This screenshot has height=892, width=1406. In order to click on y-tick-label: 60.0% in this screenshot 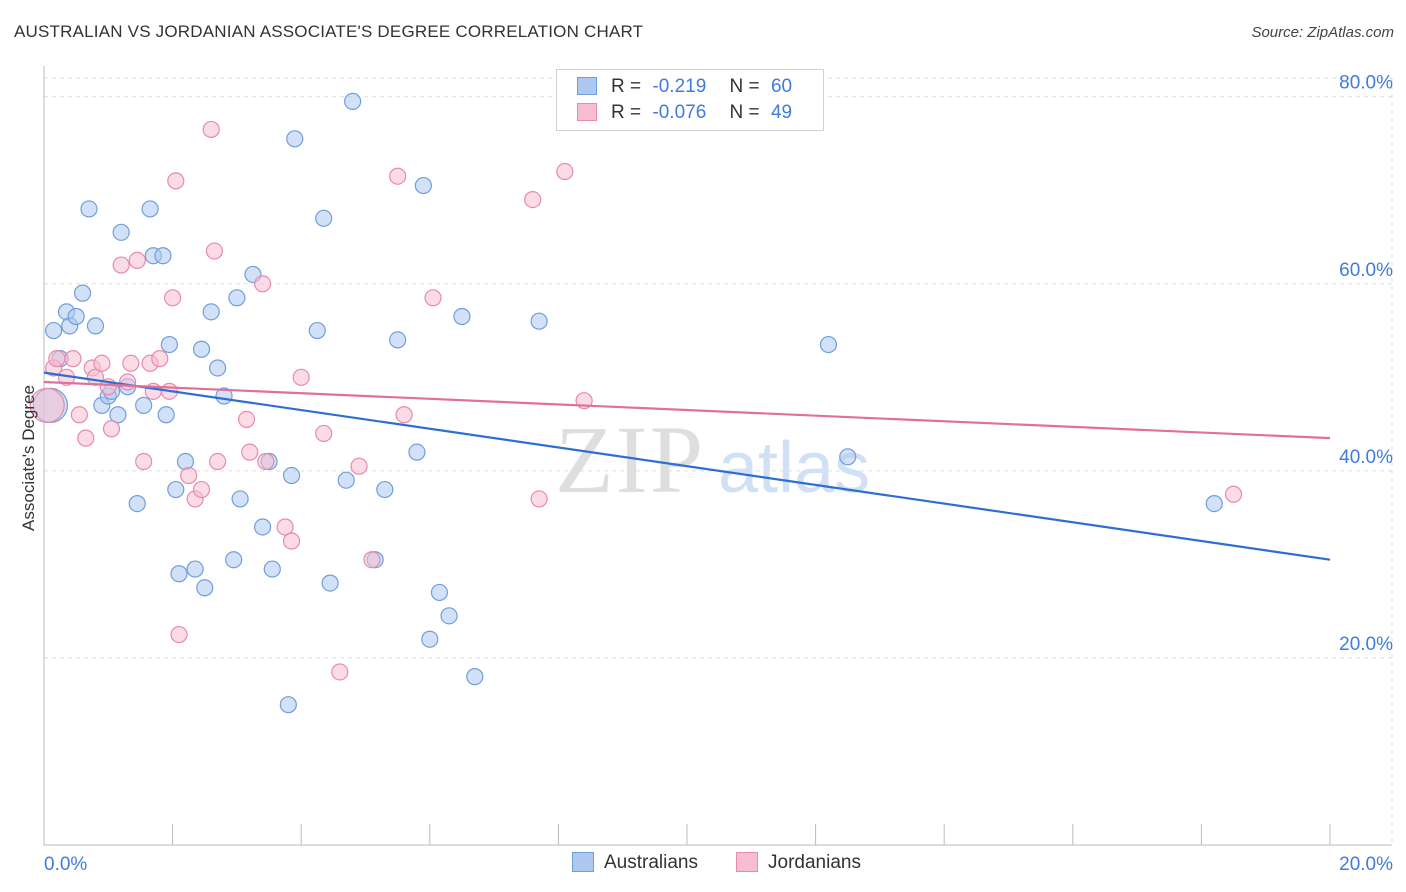, I will do `click(1366, 270)`.